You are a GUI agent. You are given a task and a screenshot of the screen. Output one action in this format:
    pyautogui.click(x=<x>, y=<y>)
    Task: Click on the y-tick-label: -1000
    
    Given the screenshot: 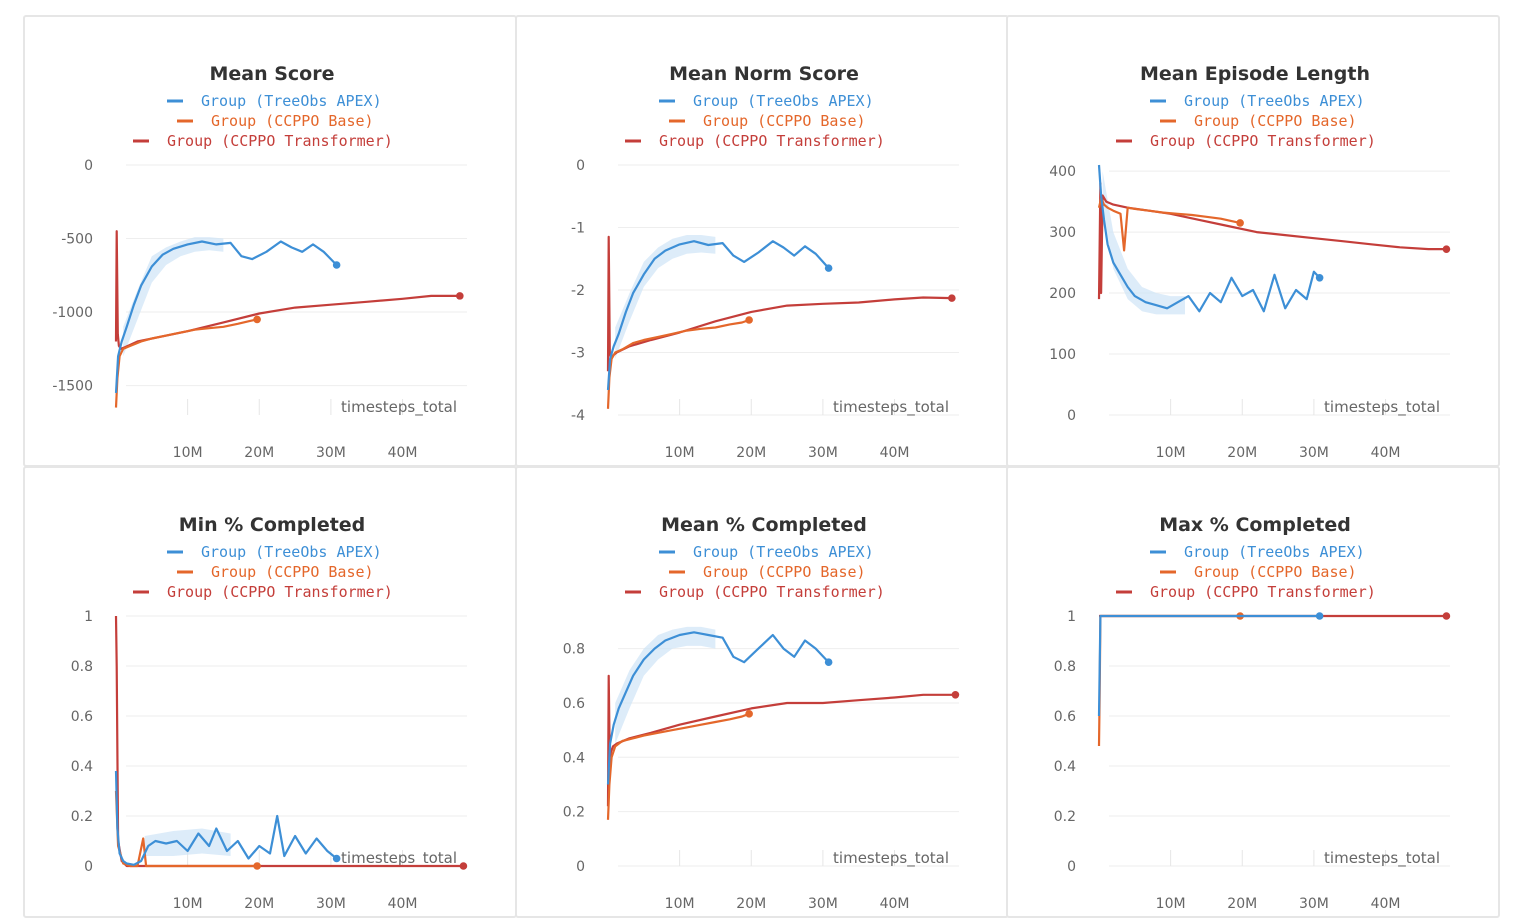 What is the action you would take?
    pyautogui.click(x=72, y=313)
    